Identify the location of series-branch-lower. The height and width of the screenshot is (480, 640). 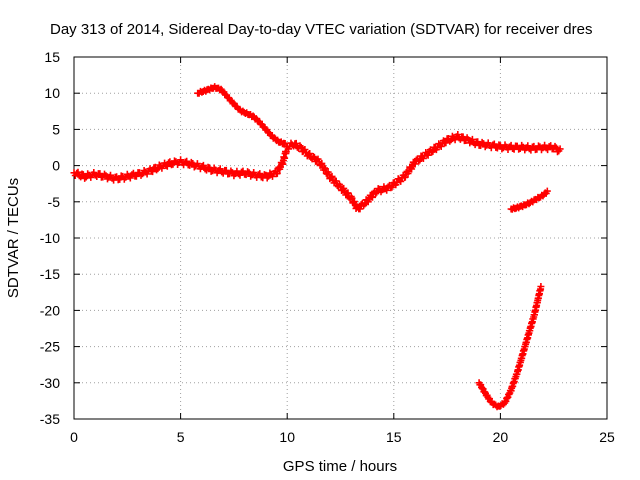
(510, 347).